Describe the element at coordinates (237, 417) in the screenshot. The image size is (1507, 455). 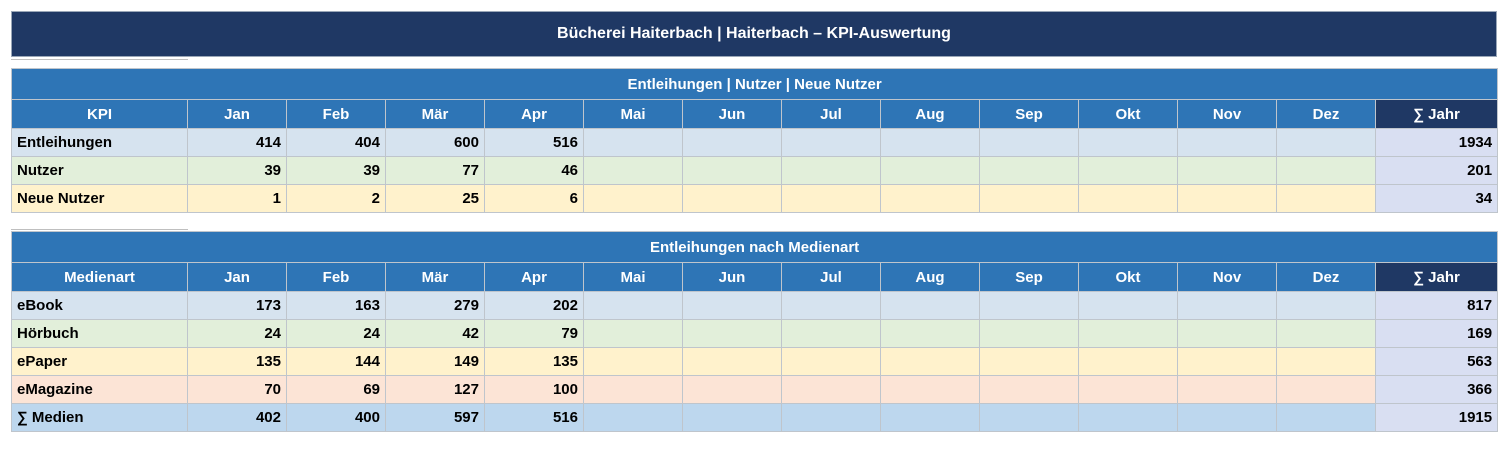
I see `table-cell: 402` at that location.